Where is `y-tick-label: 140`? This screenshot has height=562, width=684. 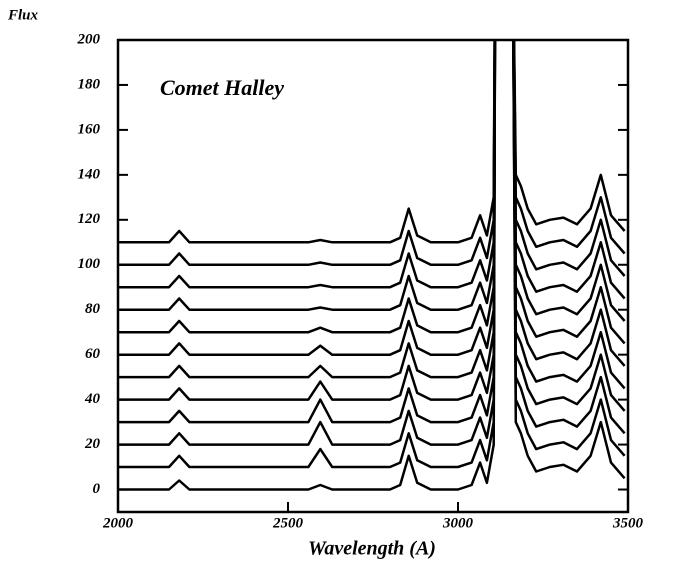 y-tick-label: 140 is located at coordinates (89, 174).